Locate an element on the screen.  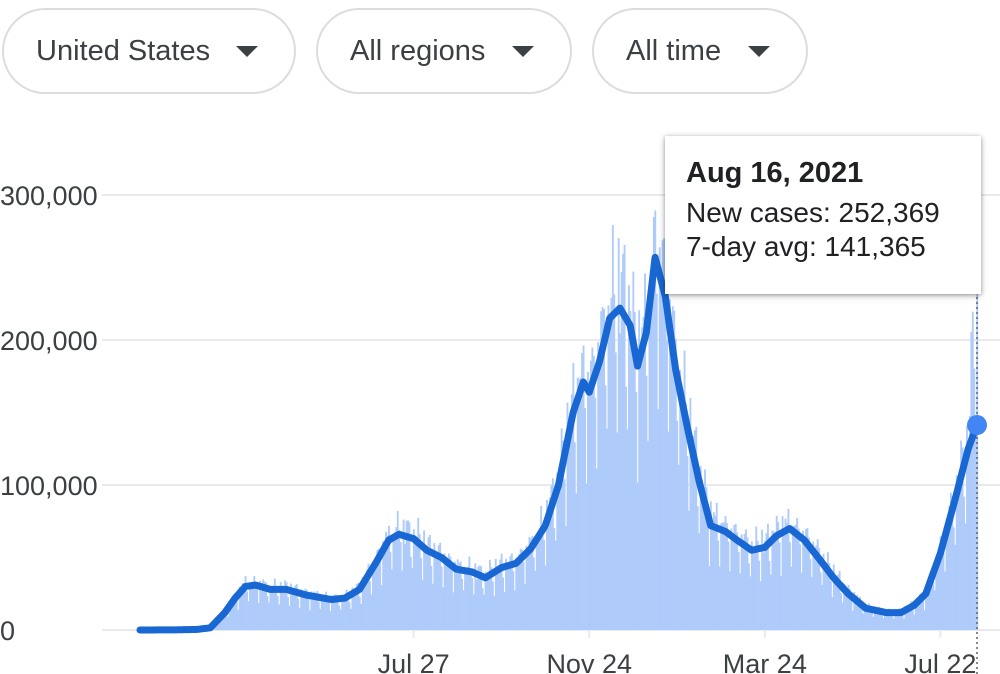
region-dropdown: All regions is located at coordinates (444, 51).